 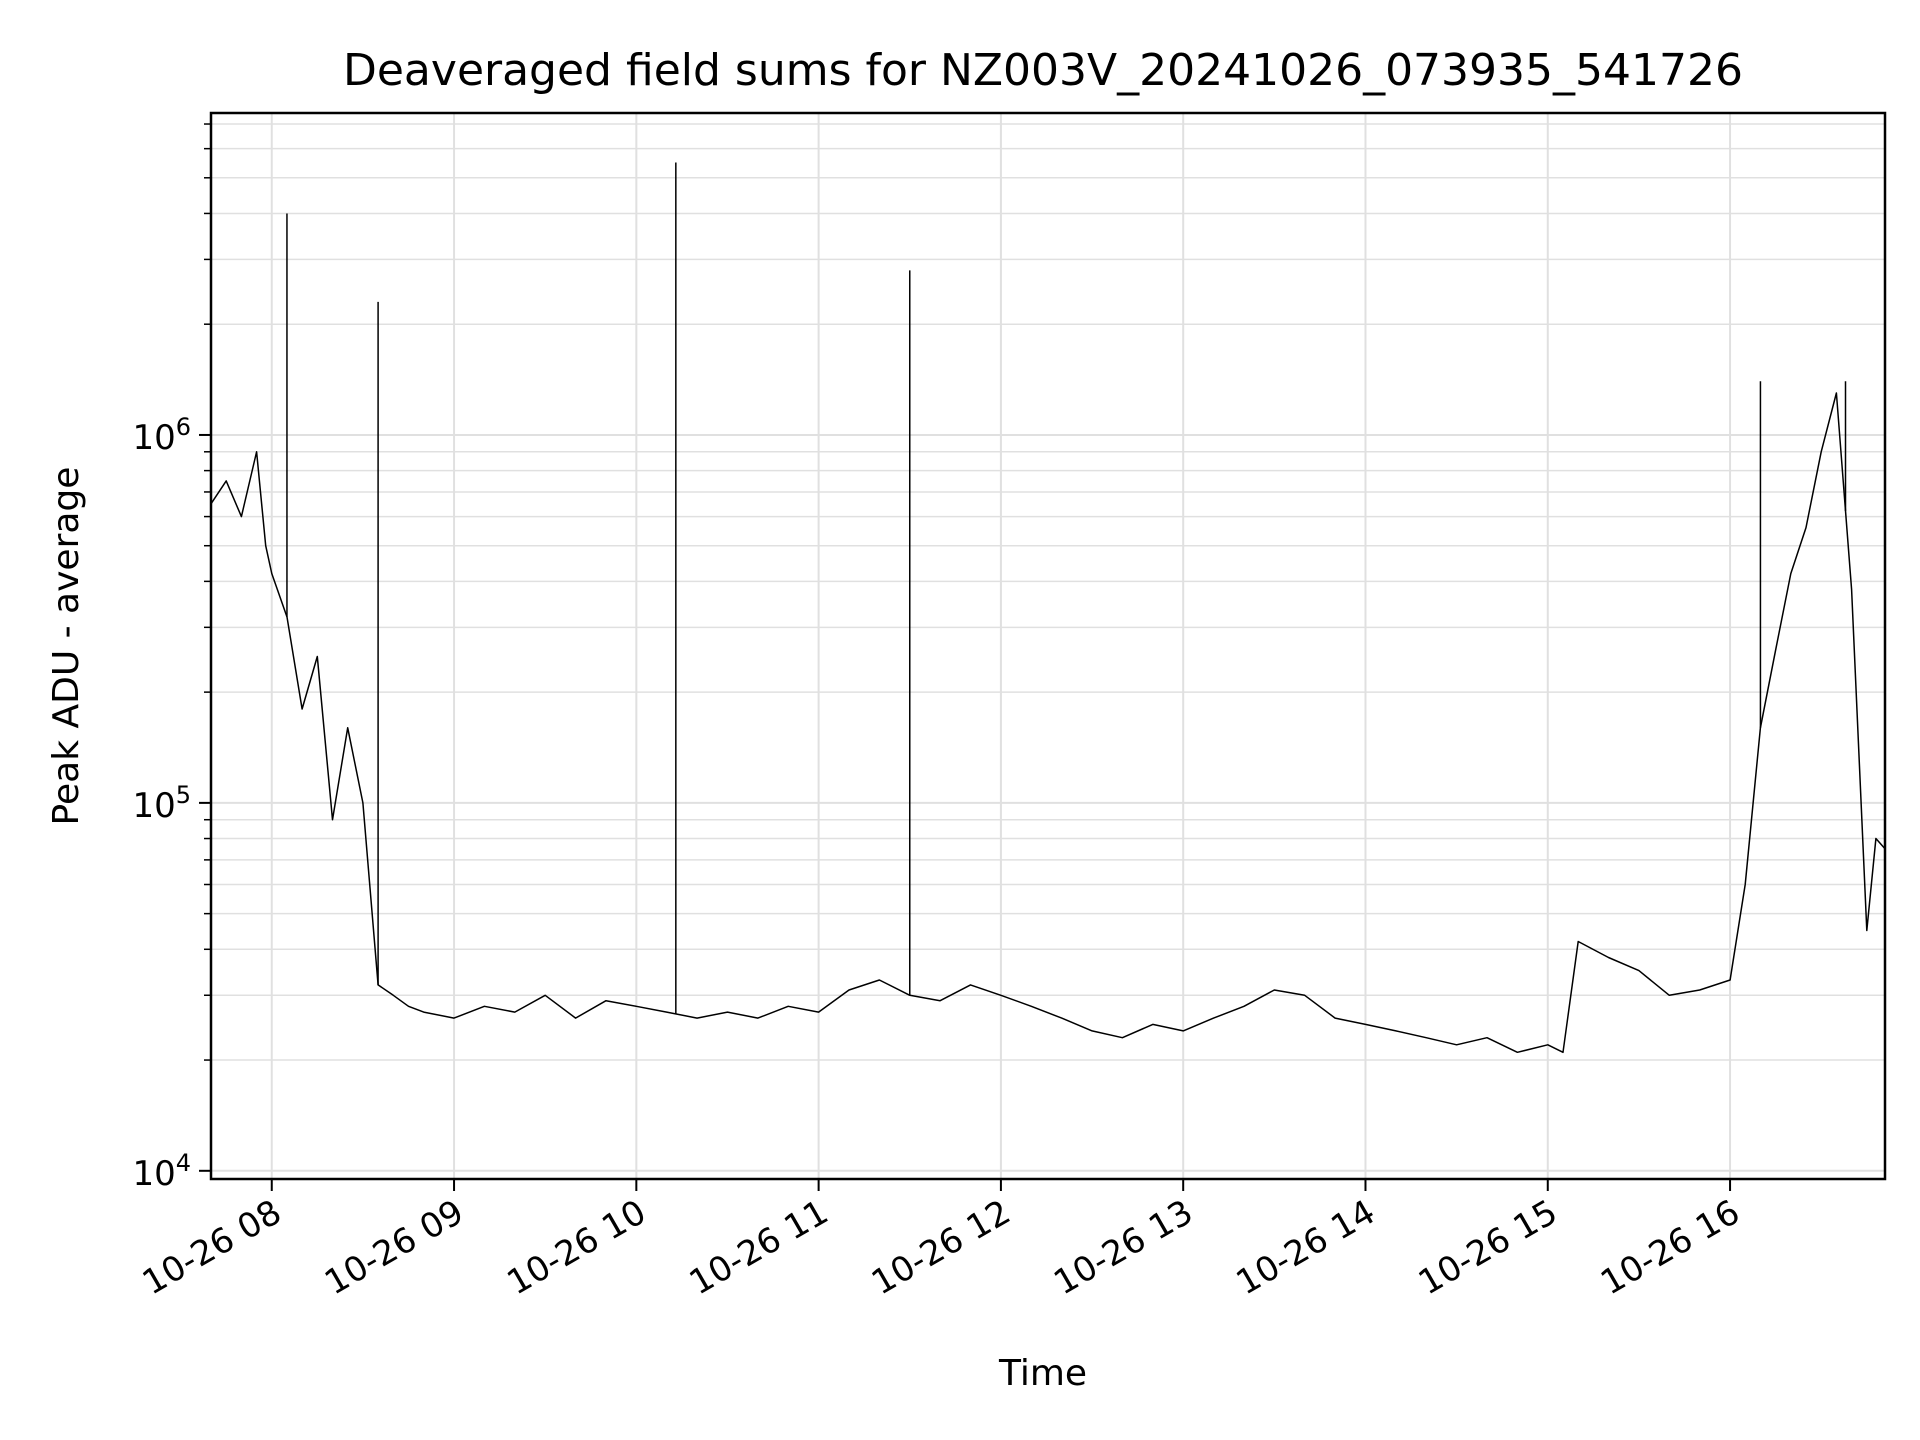 I want to click on y-axis-label: Peak ADU - average, so click(x=66, y=646).